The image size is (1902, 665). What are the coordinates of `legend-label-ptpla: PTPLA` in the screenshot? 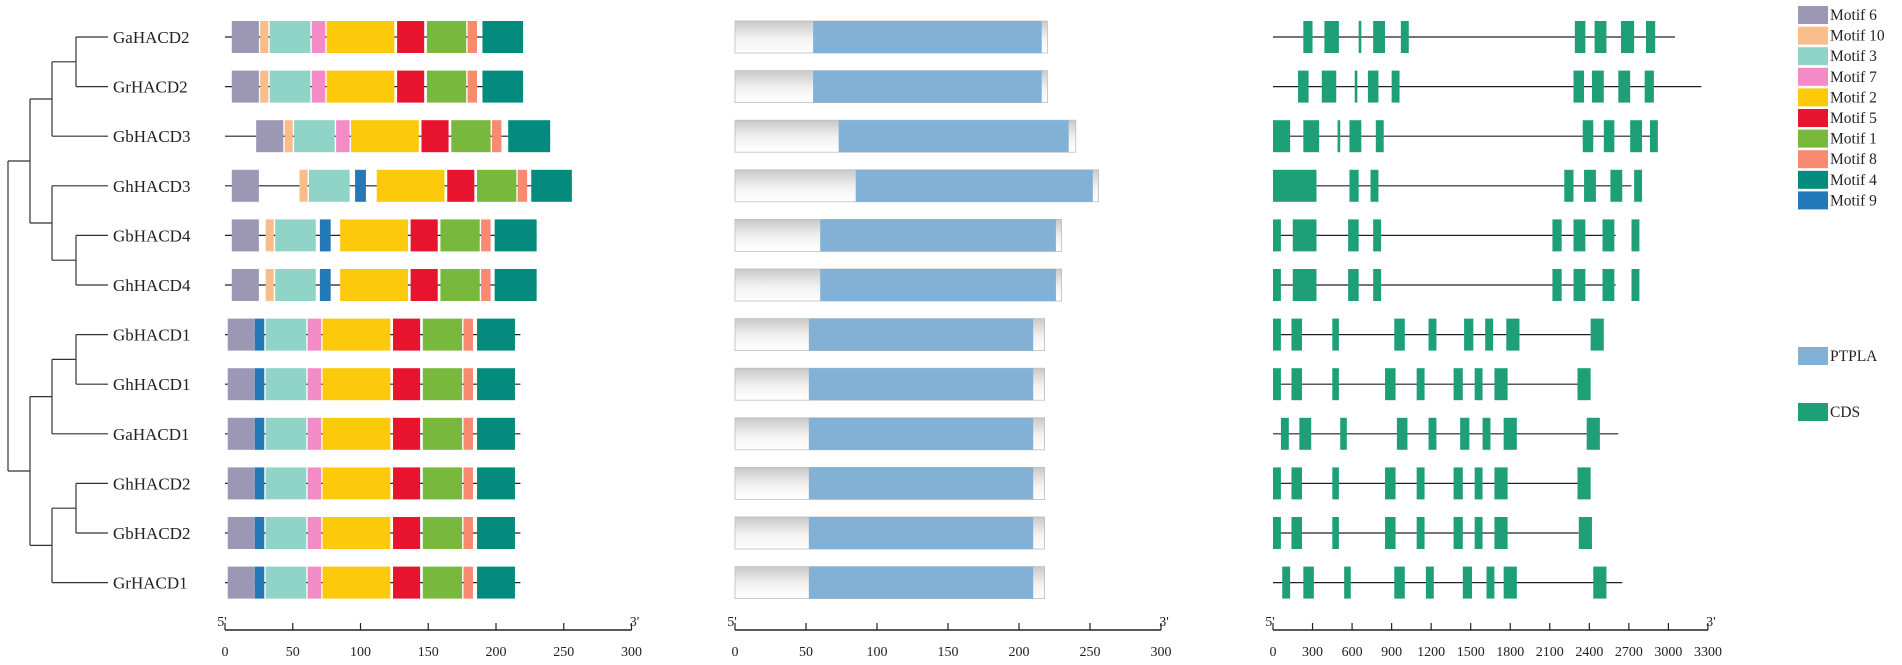 It's located at (1854, 356).